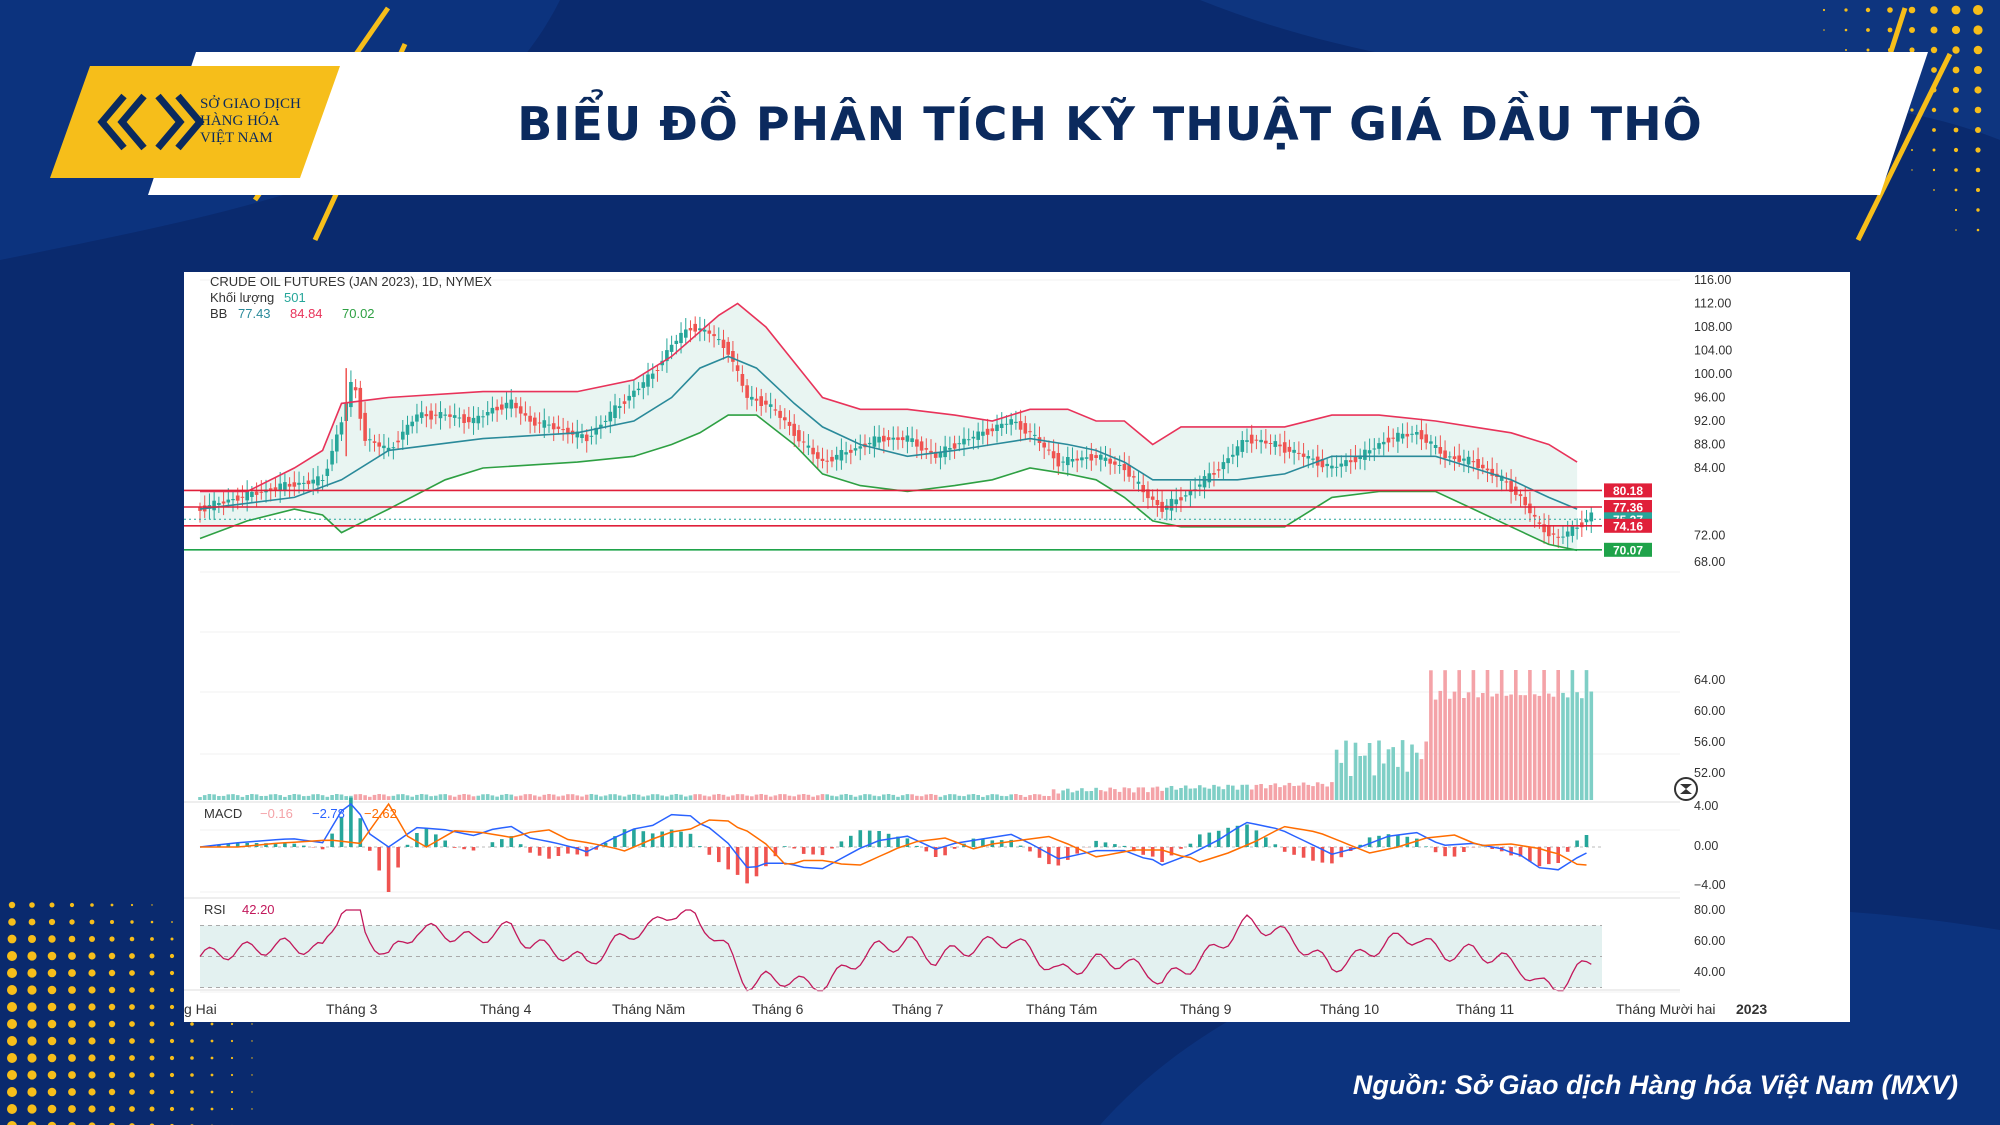 This screenshot has height=1125, width=2000. I want to click on macd-signal-line, so click(893, 834).